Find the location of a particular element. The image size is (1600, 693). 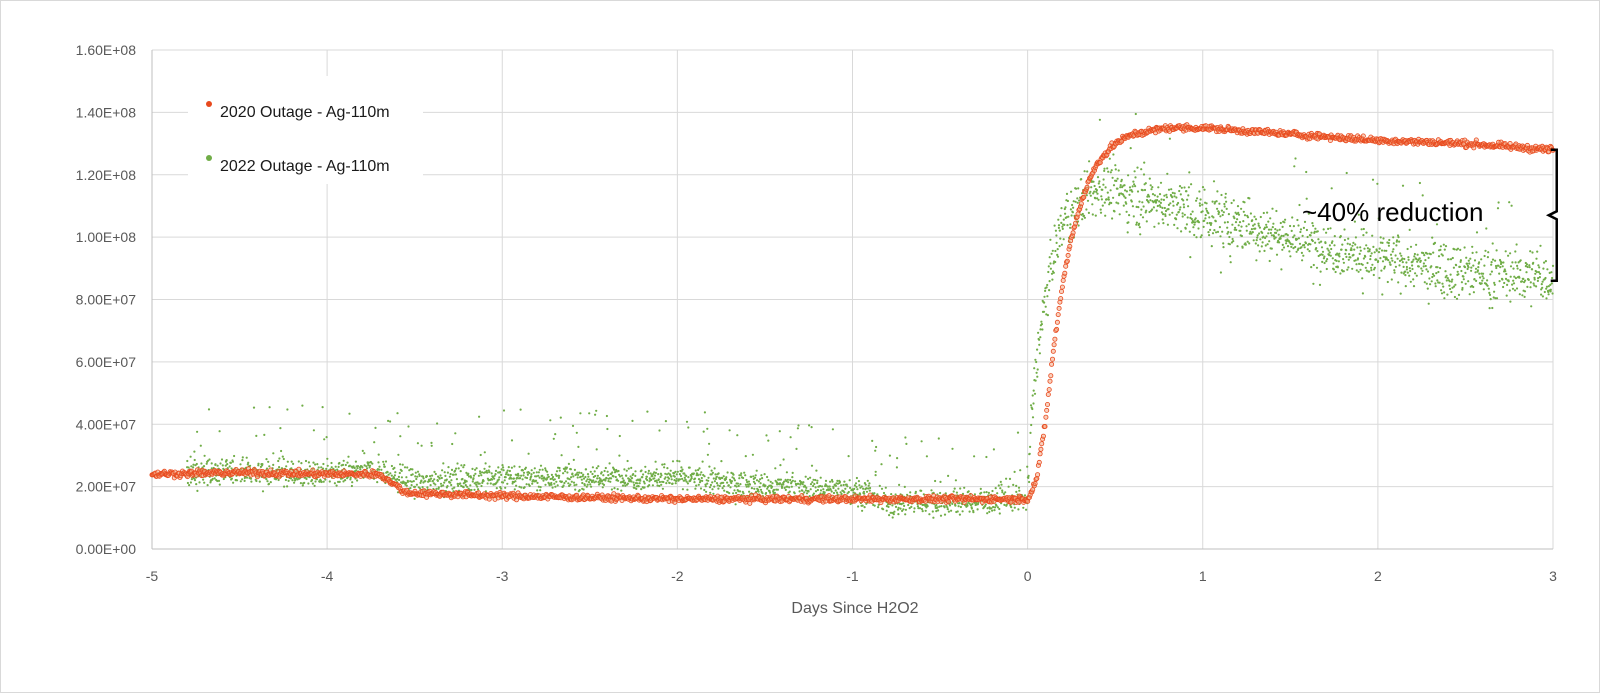

series-2020-point is located at coordinates (1052, 364).